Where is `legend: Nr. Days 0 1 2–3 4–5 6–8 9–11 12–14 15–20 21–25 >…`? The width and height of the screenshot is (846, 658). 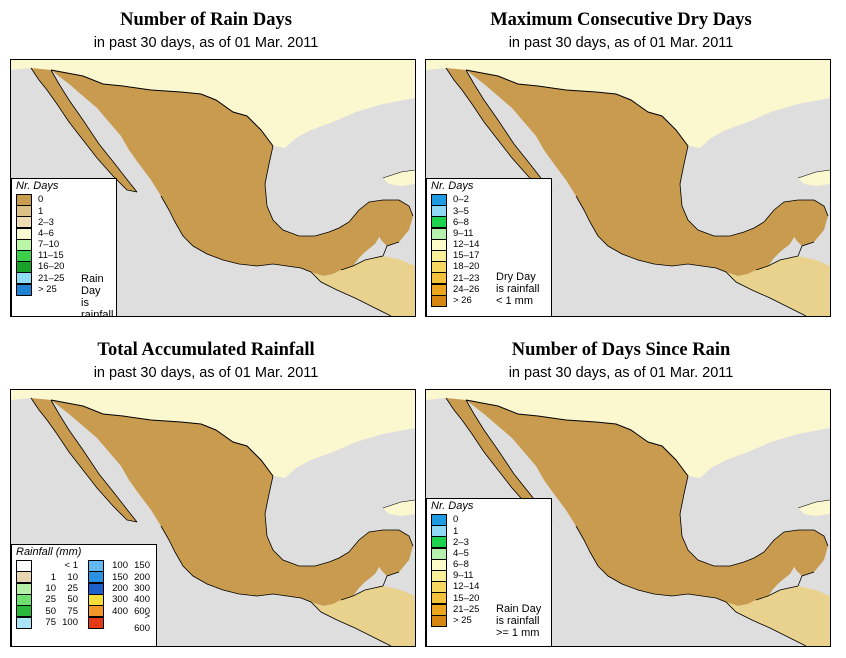
legend: Nr. Days 0 1 2–3 4–5 6–8 9–11 12–14 15–20 21–25 >… is located at coordinates (489, 572).